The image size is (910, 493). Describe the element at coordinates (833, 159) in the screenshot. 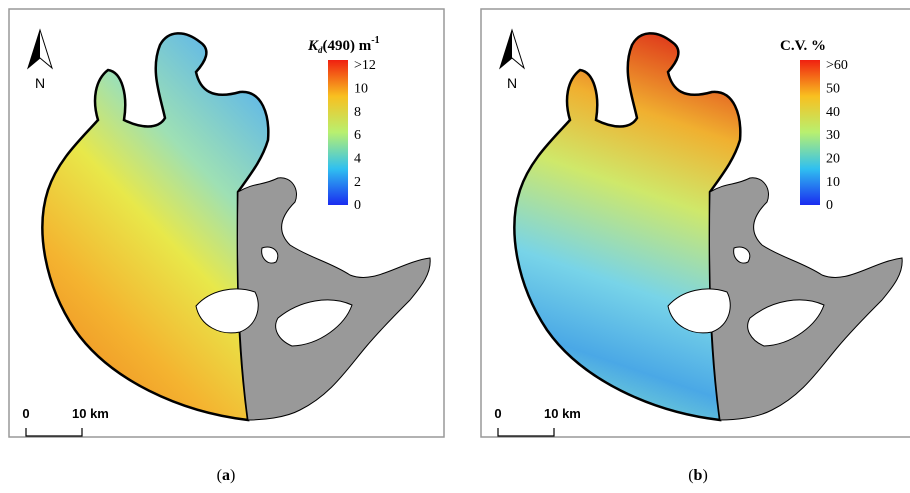

I see `colorbar-tick-label: 20` at that location.